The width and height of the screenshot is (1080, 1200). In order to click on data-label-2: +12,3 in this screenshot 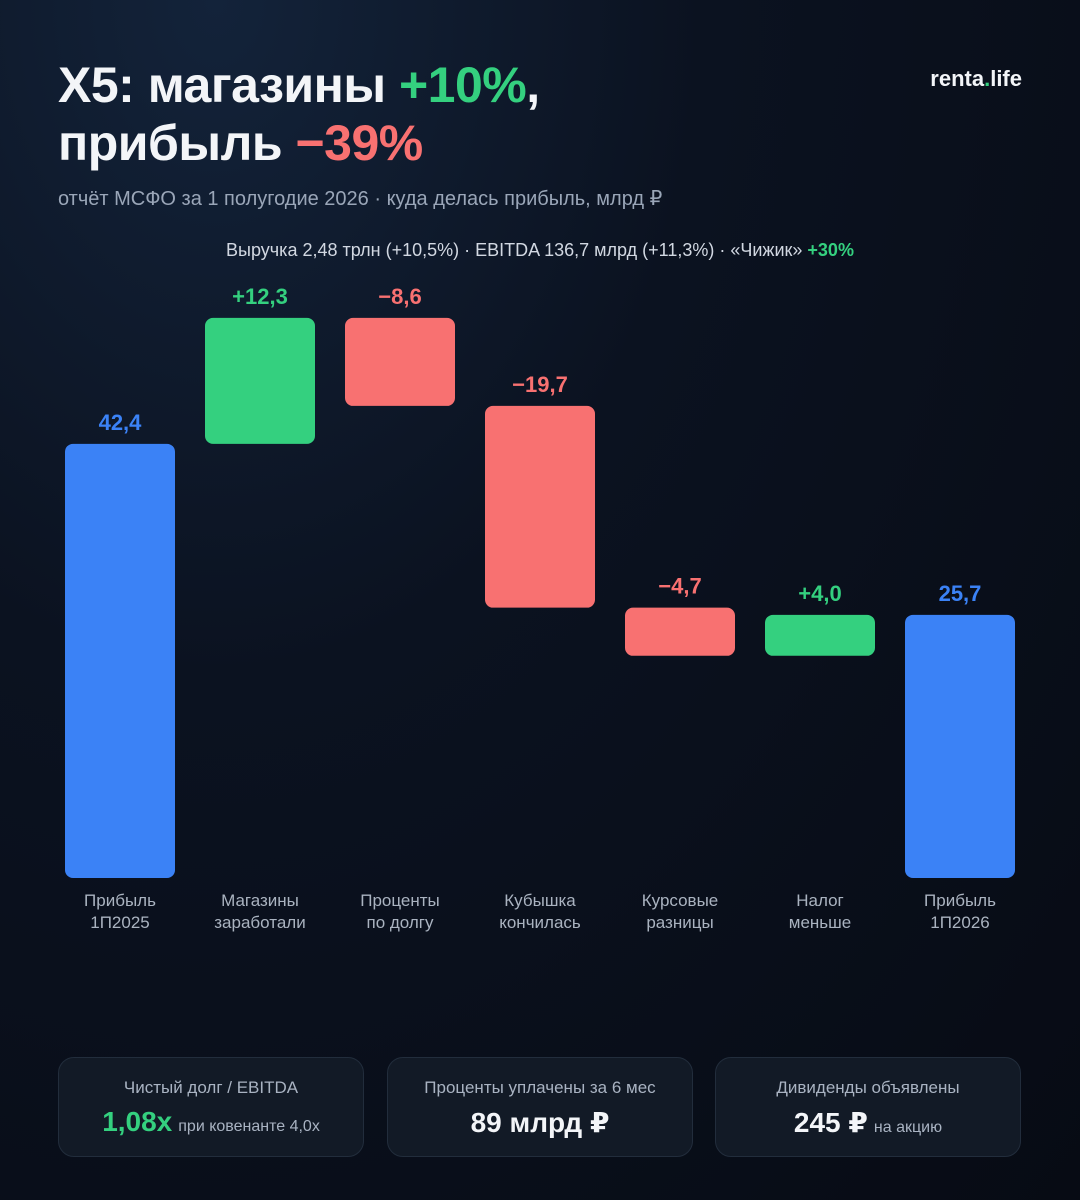, I will do `click(260, 296)`.